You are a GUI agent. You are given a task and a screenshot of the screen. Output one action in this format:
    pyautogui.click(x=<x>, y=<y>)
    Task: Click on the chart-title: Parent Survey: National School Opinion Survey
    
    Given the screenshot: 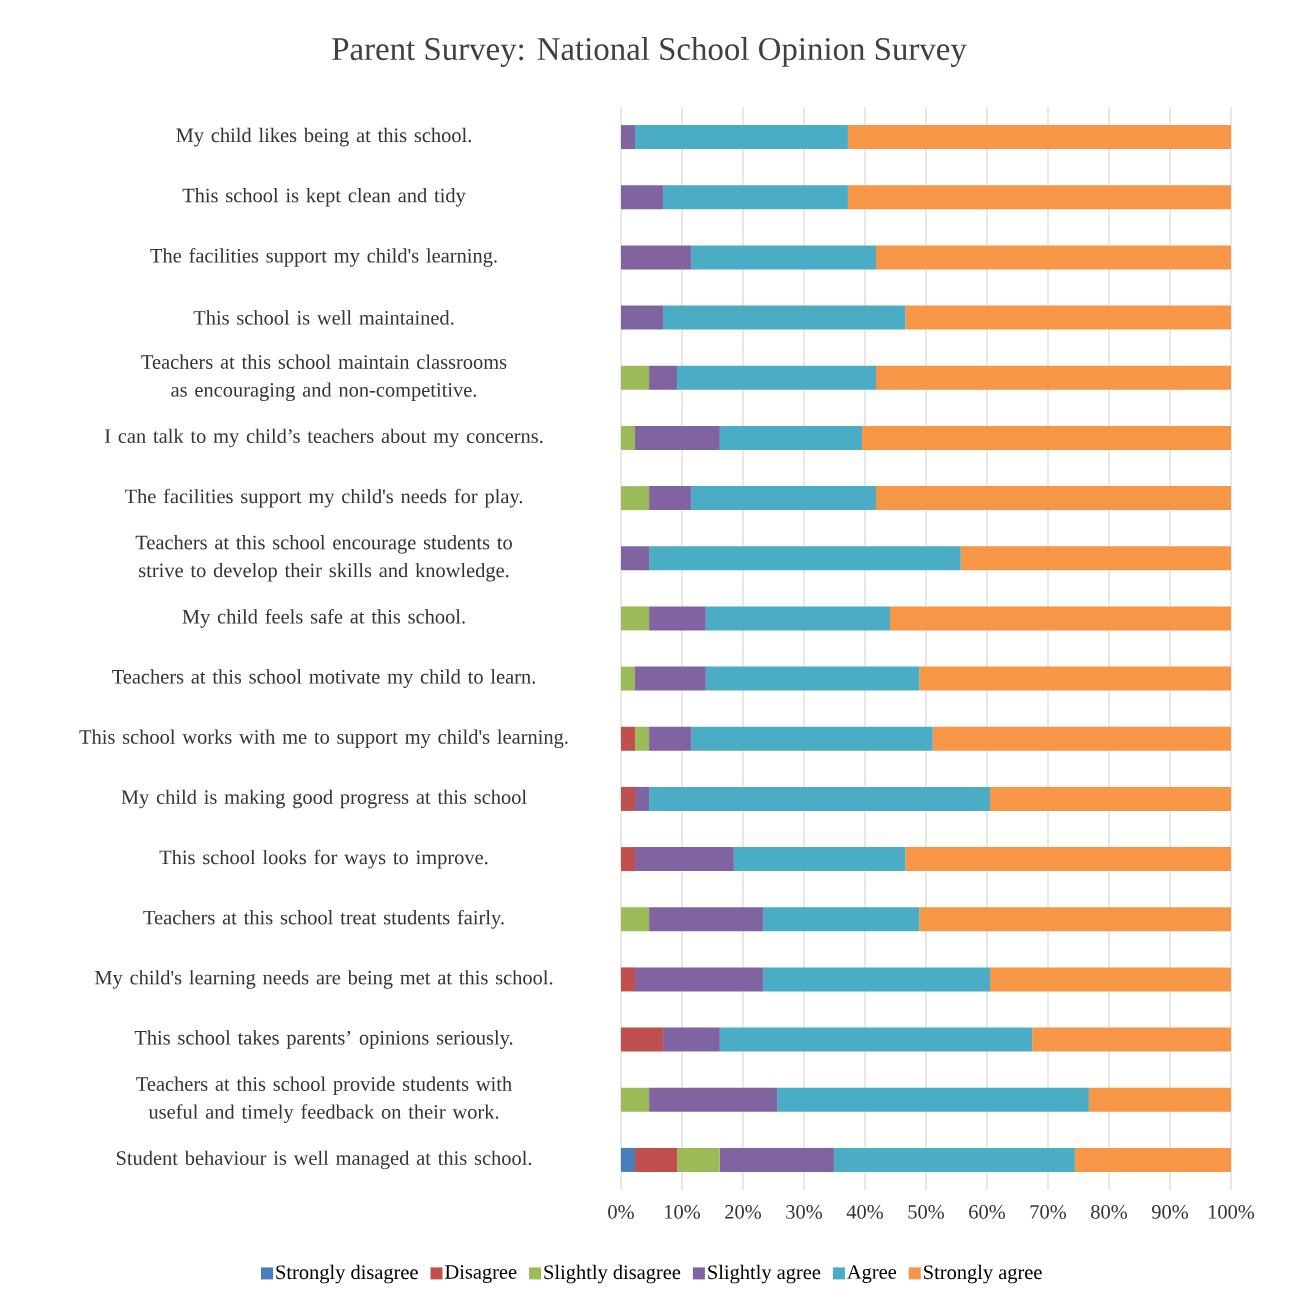 What is the action you would take?
    pyautogui.click(x=649, y=52)
    